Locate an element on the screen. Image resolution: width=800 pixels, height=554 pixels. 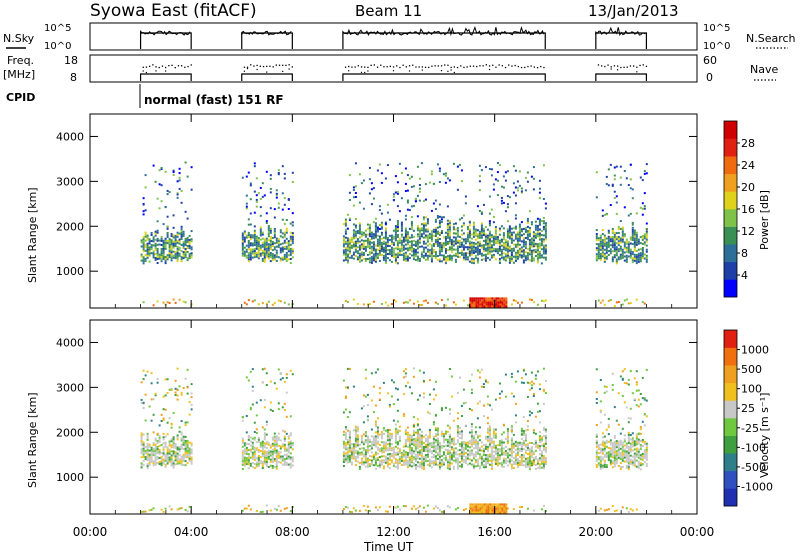
nave-window is located at coordinates (444, 77).